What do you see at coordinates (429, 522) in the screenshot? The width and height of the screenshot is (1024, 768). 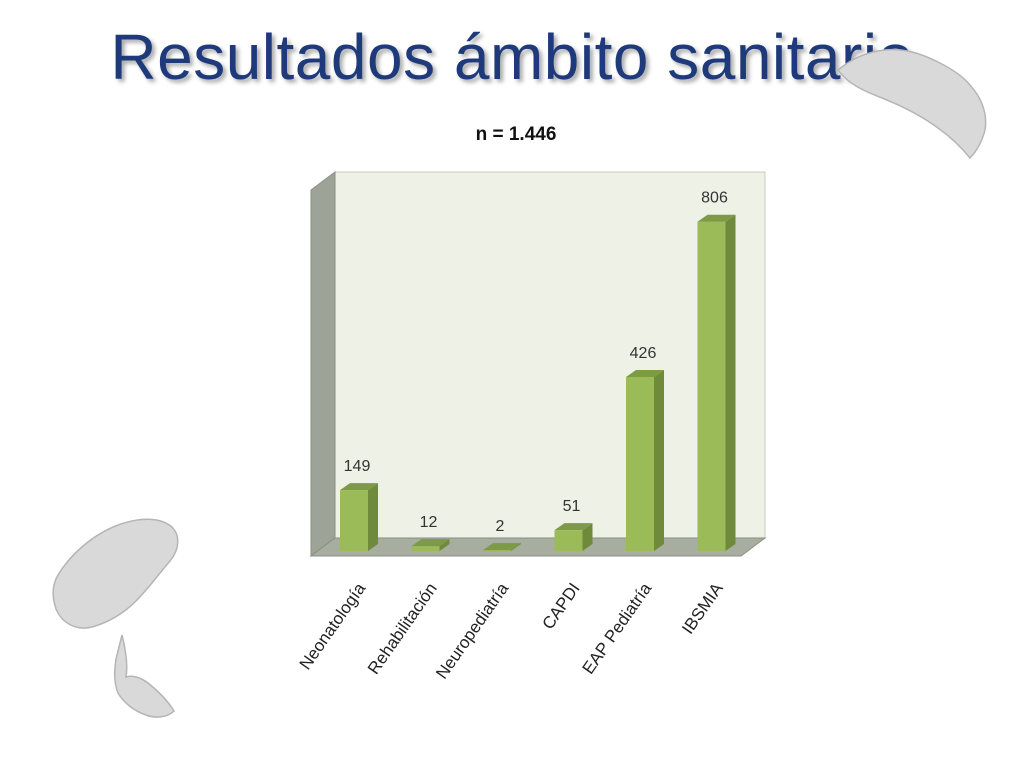 I see `data-label: 12` at bounding box center [429, 522].